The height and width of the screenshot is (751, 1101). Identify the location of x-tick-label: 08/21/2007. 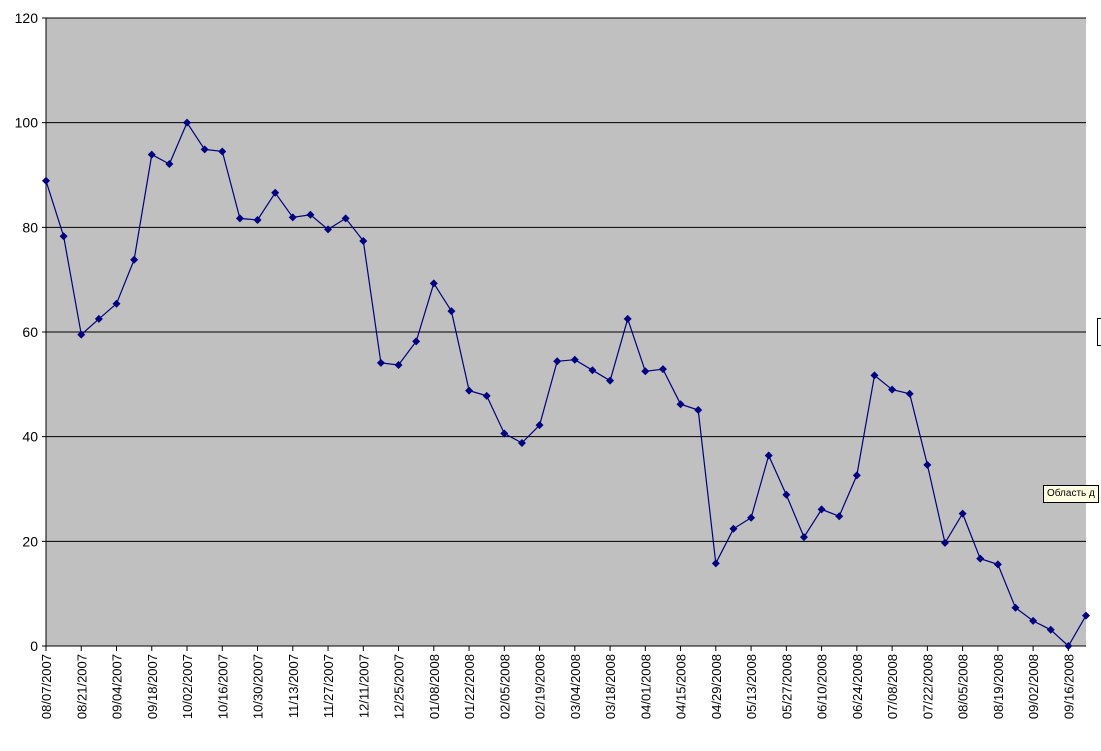
(81, 686).